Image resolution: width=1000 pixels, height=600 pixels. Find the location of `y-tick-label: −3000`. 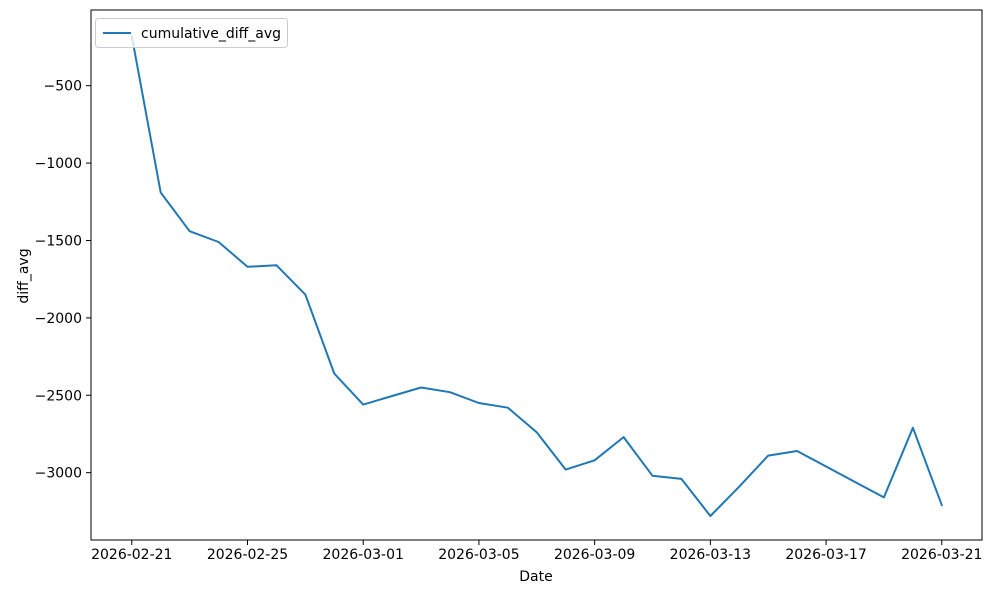

y-tick-label: −3000 is located at coordinates (58, 474).